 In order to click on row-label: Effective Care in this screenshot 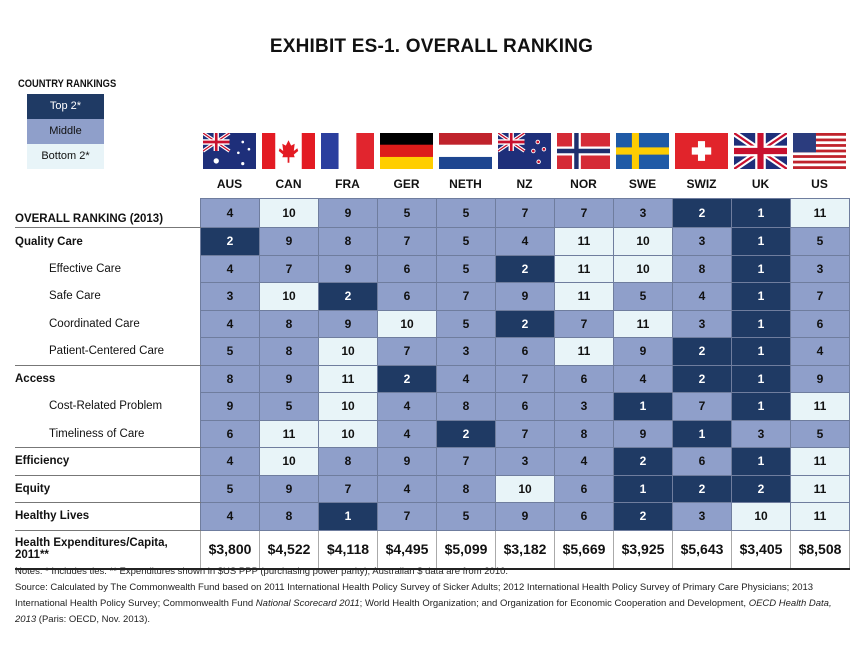, I will do `click(85, 268)`.